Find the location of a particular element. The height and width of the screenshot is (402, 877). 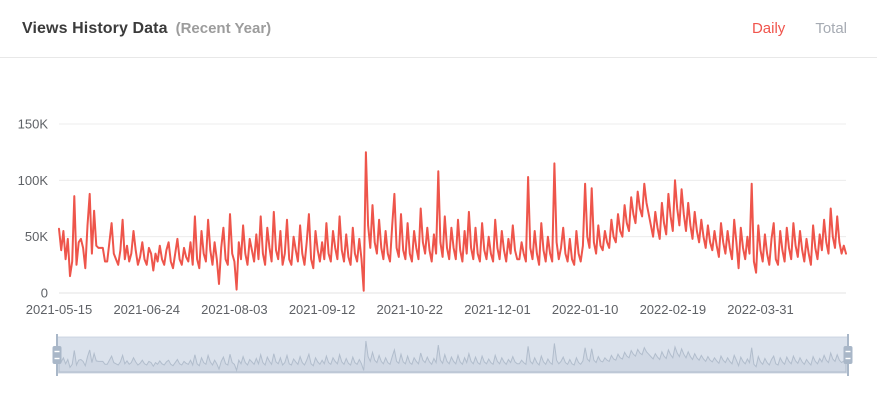

x-tick-label: 2021-10-22 is located at coordinates (410, 309).